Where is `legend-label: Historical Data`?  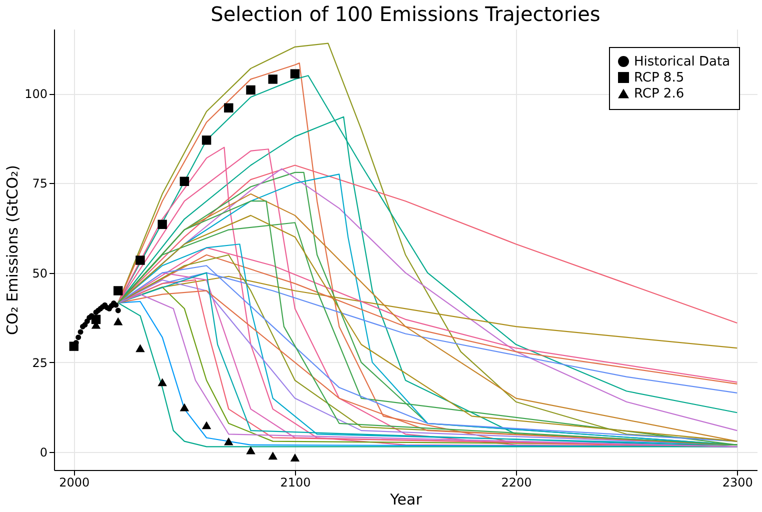
legend-label: Historical Data is located at coordinates (682, 62).